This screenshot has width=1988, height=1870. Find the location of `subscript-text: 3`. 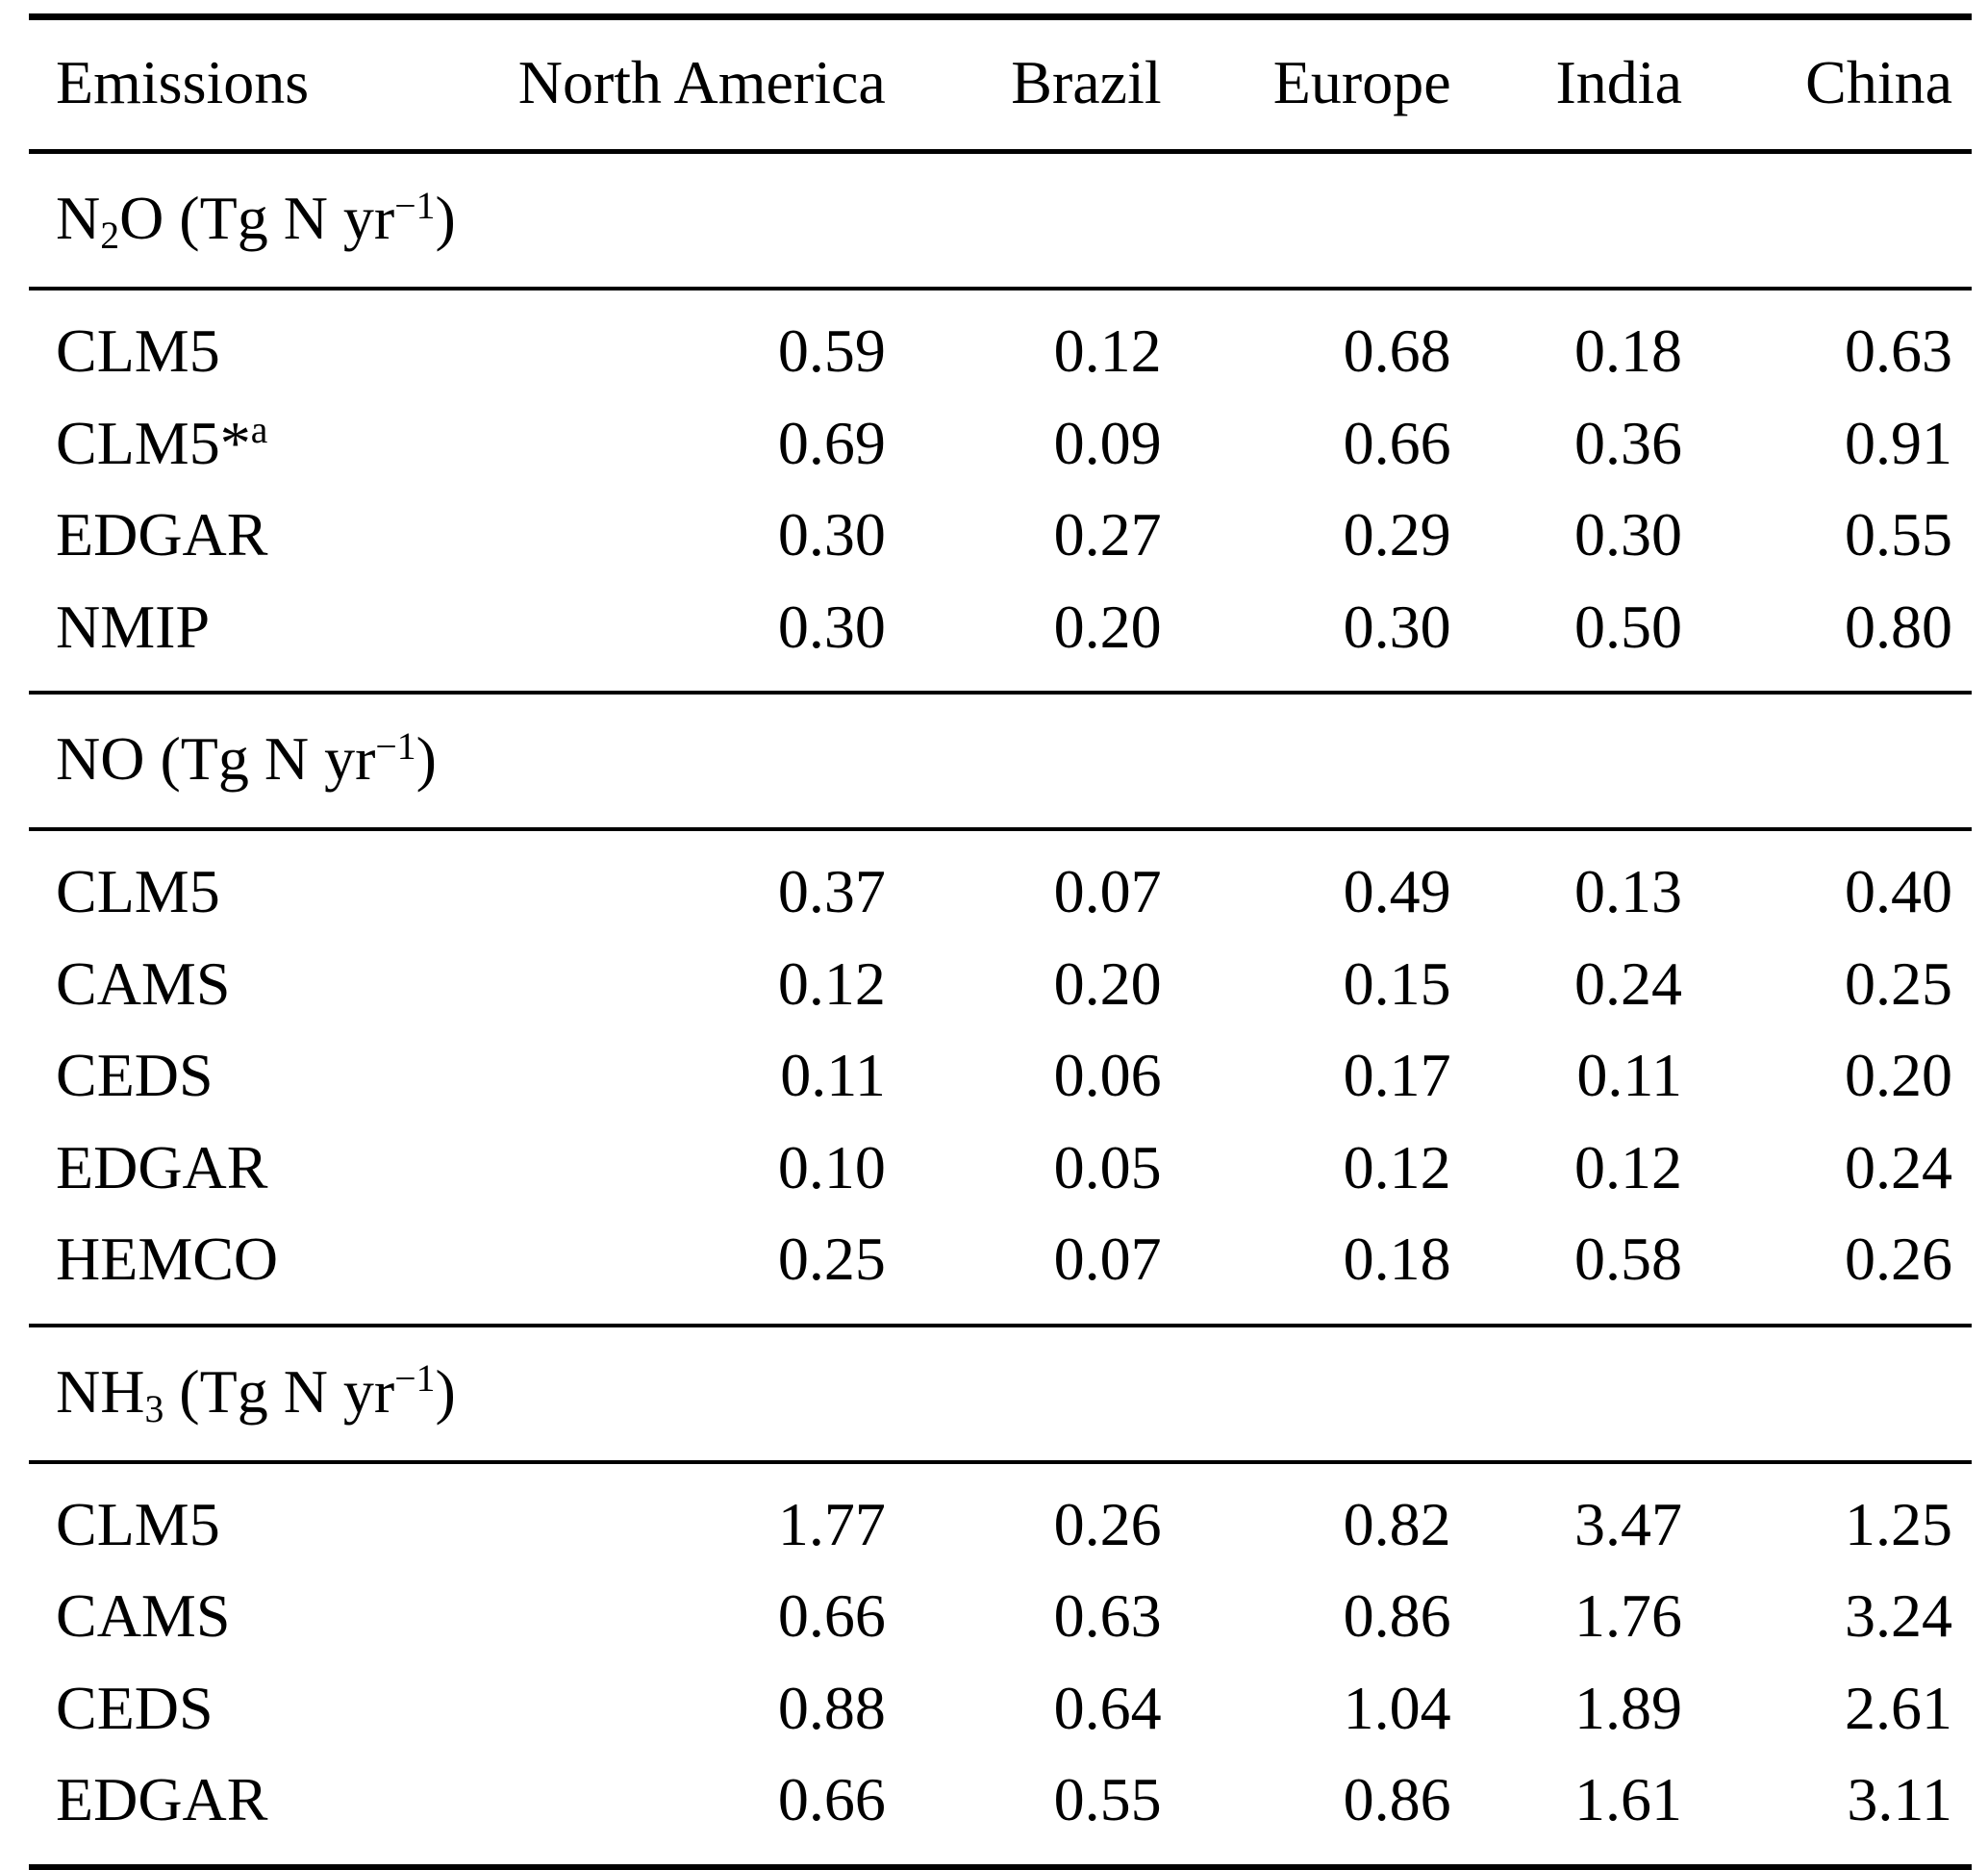

subscript-text: 3 is located at coordinates (154, 1408).